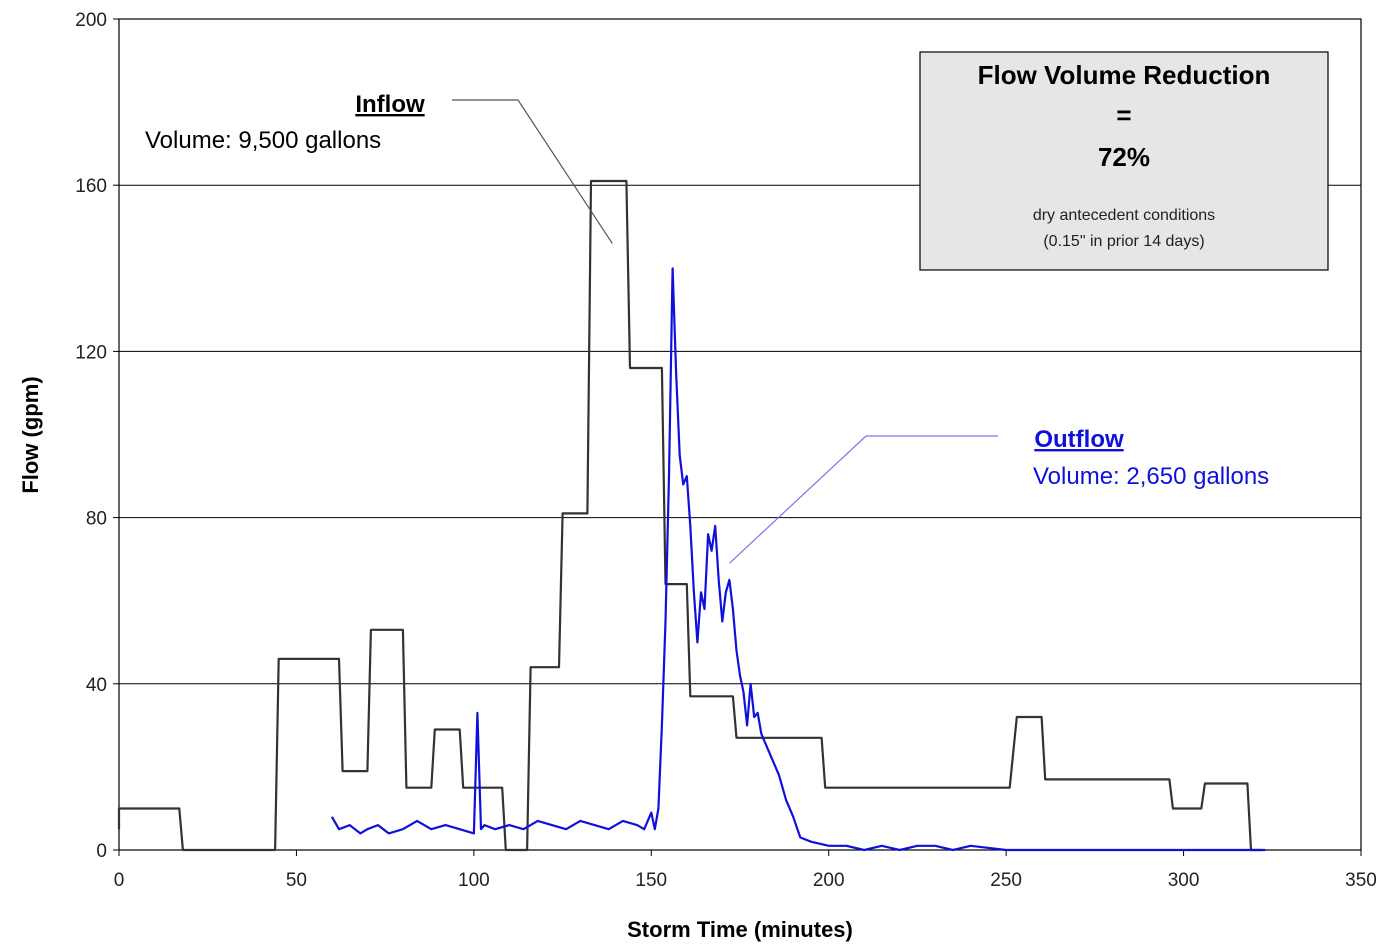 The image size is (1385, 944). I want to click on x-axis-title: Storm Time (minutes), so click(740, 929).